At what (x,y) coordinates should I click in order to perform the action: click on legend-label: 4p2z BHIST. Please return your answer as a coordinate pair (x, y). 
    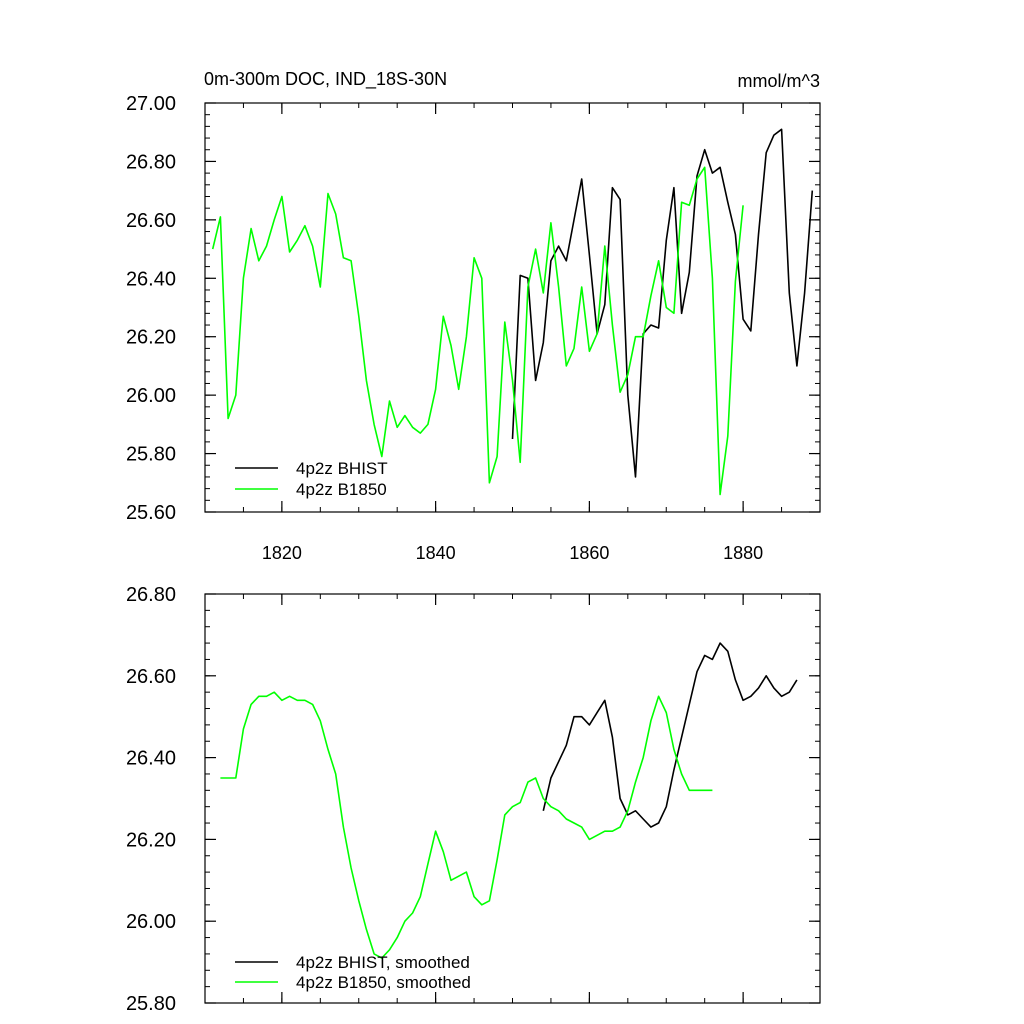
    Looking at the image, I should click on (342, 468).